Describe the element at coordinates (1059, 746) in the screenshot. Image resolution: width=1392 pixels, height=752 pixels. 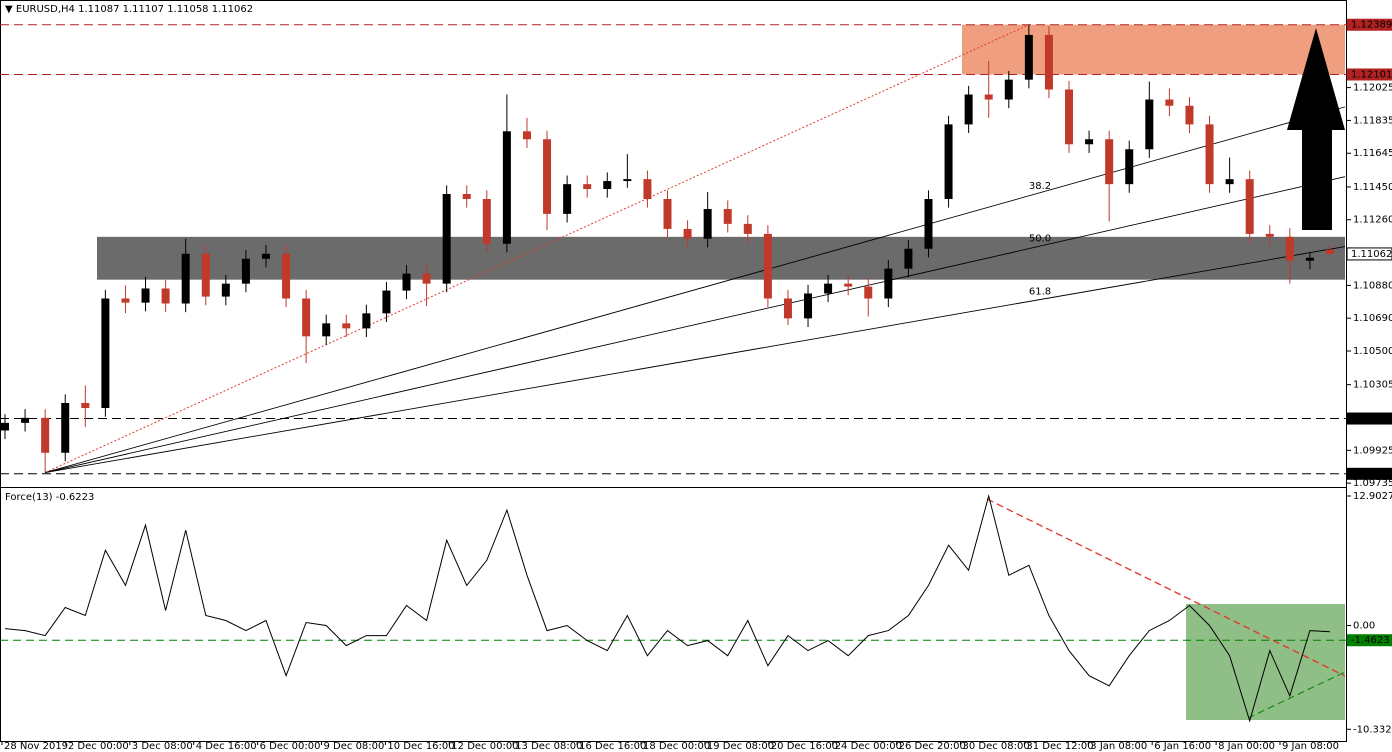
I see `x-tick-label: 31 Dec 12:00` at that location.